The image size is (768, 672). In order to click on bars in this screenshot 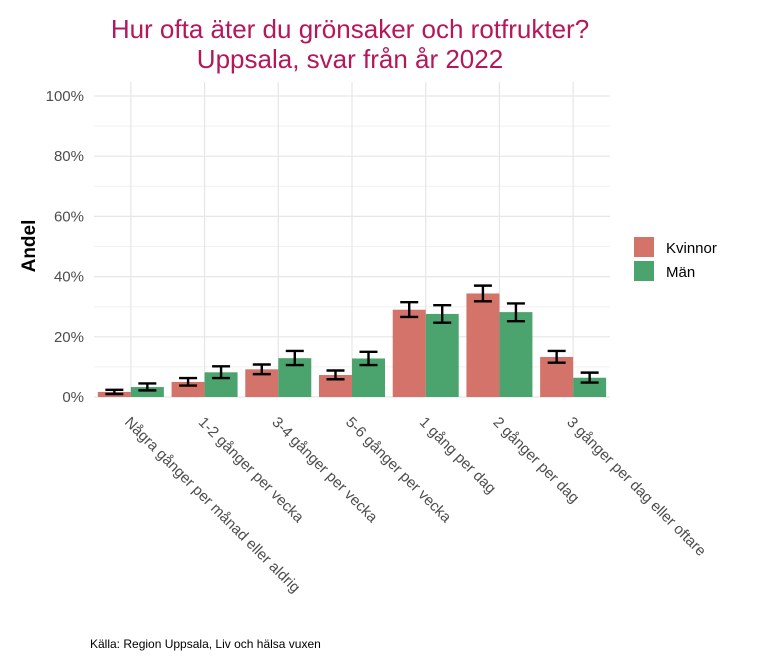, I will do `click(352, 345)`.